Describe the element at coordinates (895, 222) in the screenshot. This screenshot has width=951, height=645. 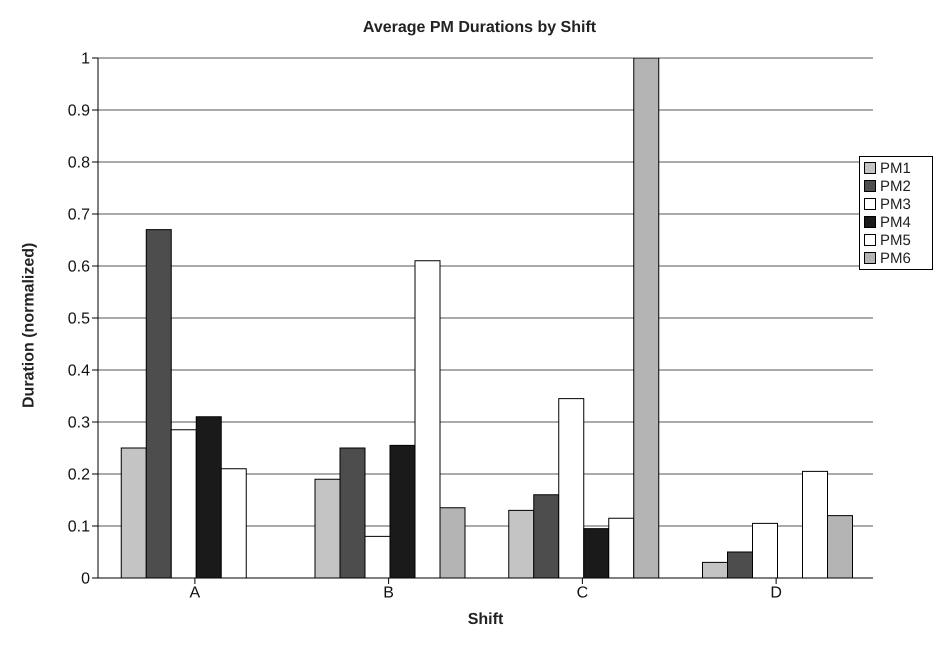
I see `legend-label: PM4` at that location.